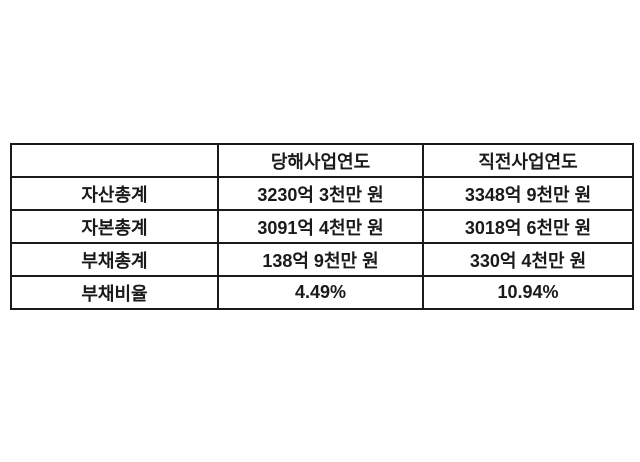  What do you see at coordinates (528, 160) in the screenshot?
I see `header-cell-previous-fiscal-year: 직전사업연도` at bounding box center [528, 160].